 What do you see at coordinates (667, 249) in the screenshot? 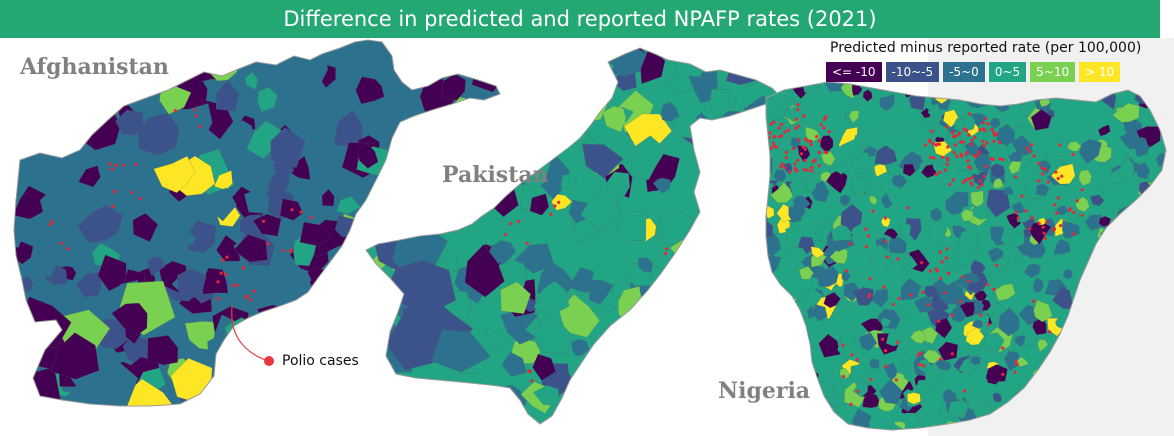
I see `pakistan-polio-case-dot` at bounding box center [667, 249].